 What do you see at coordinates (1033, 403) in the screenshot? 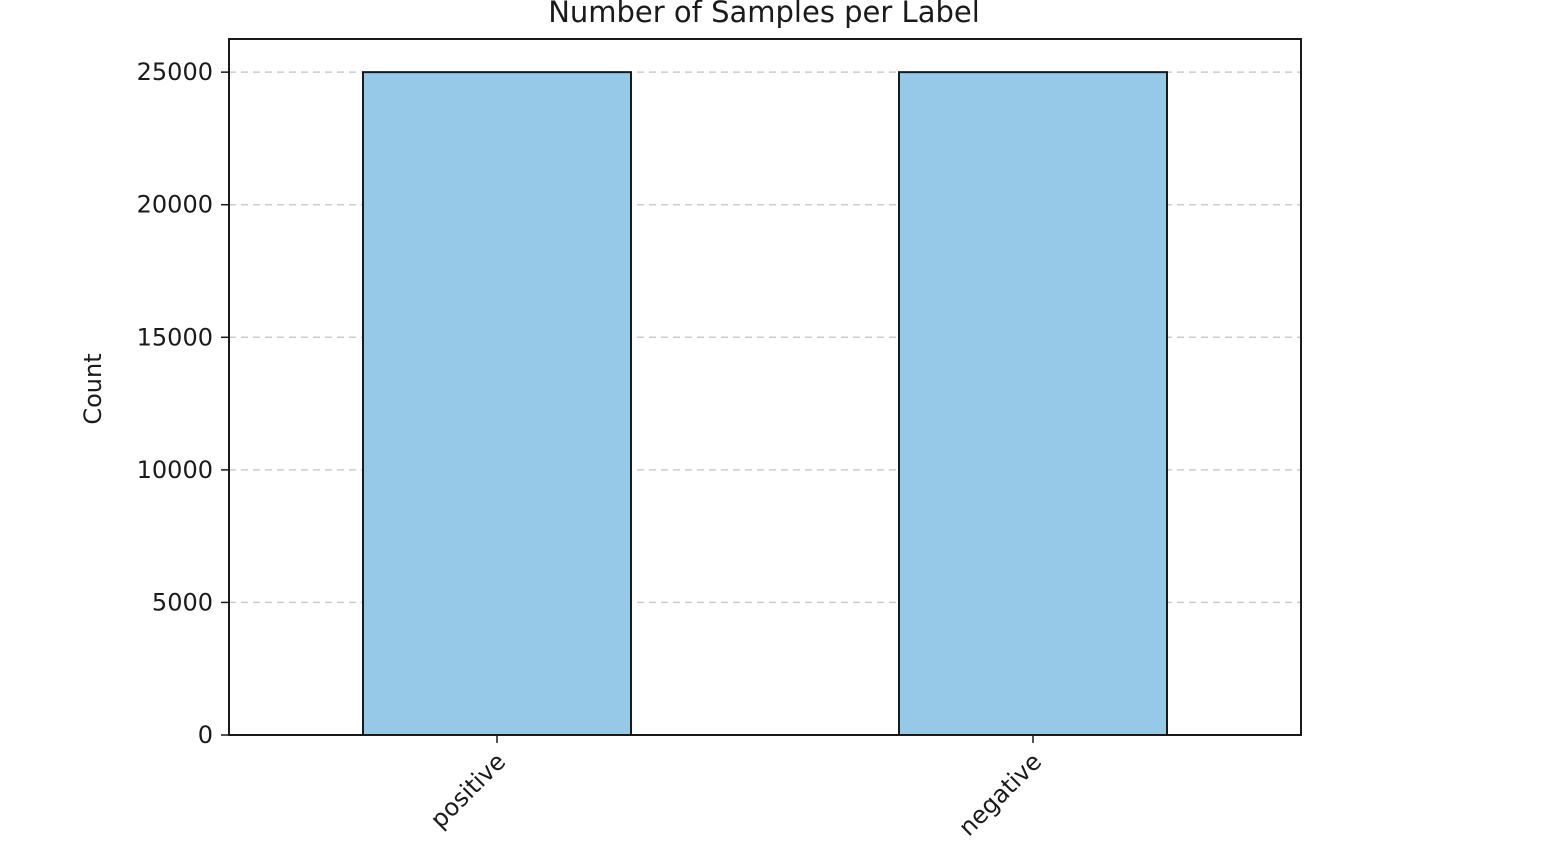
I see `bar-negative` at bounding box center [1033, 403].